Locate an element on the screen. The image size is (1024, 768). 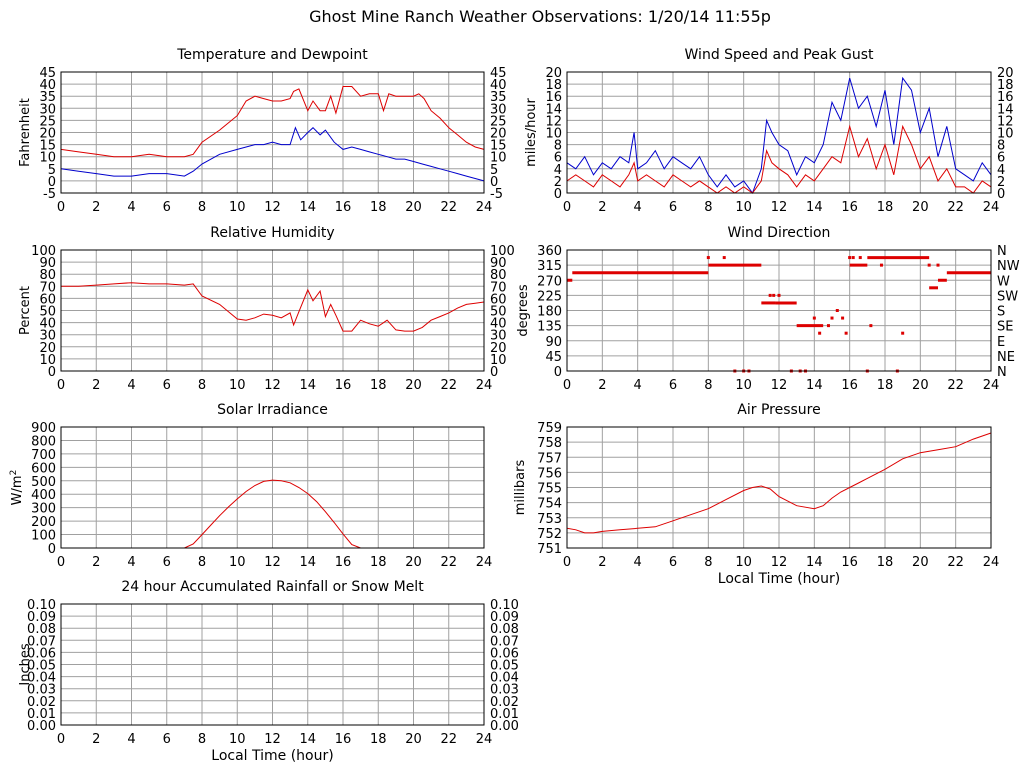
rain-y-tick-label: 0.09 is located at coordinates (41, 617).